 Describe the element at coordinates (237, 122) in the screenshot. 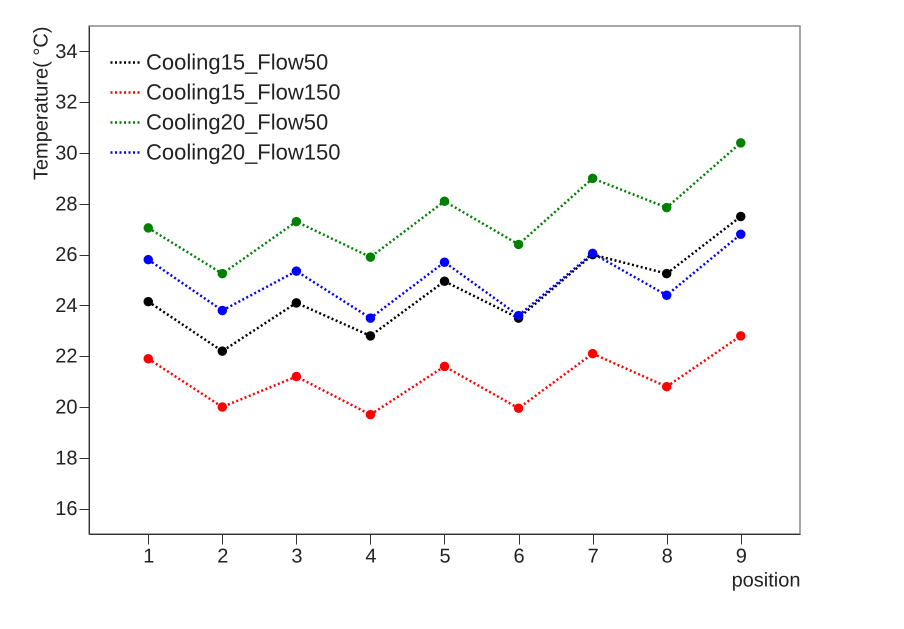

I see `legend-label: Cooling20_Flow50` at that location.